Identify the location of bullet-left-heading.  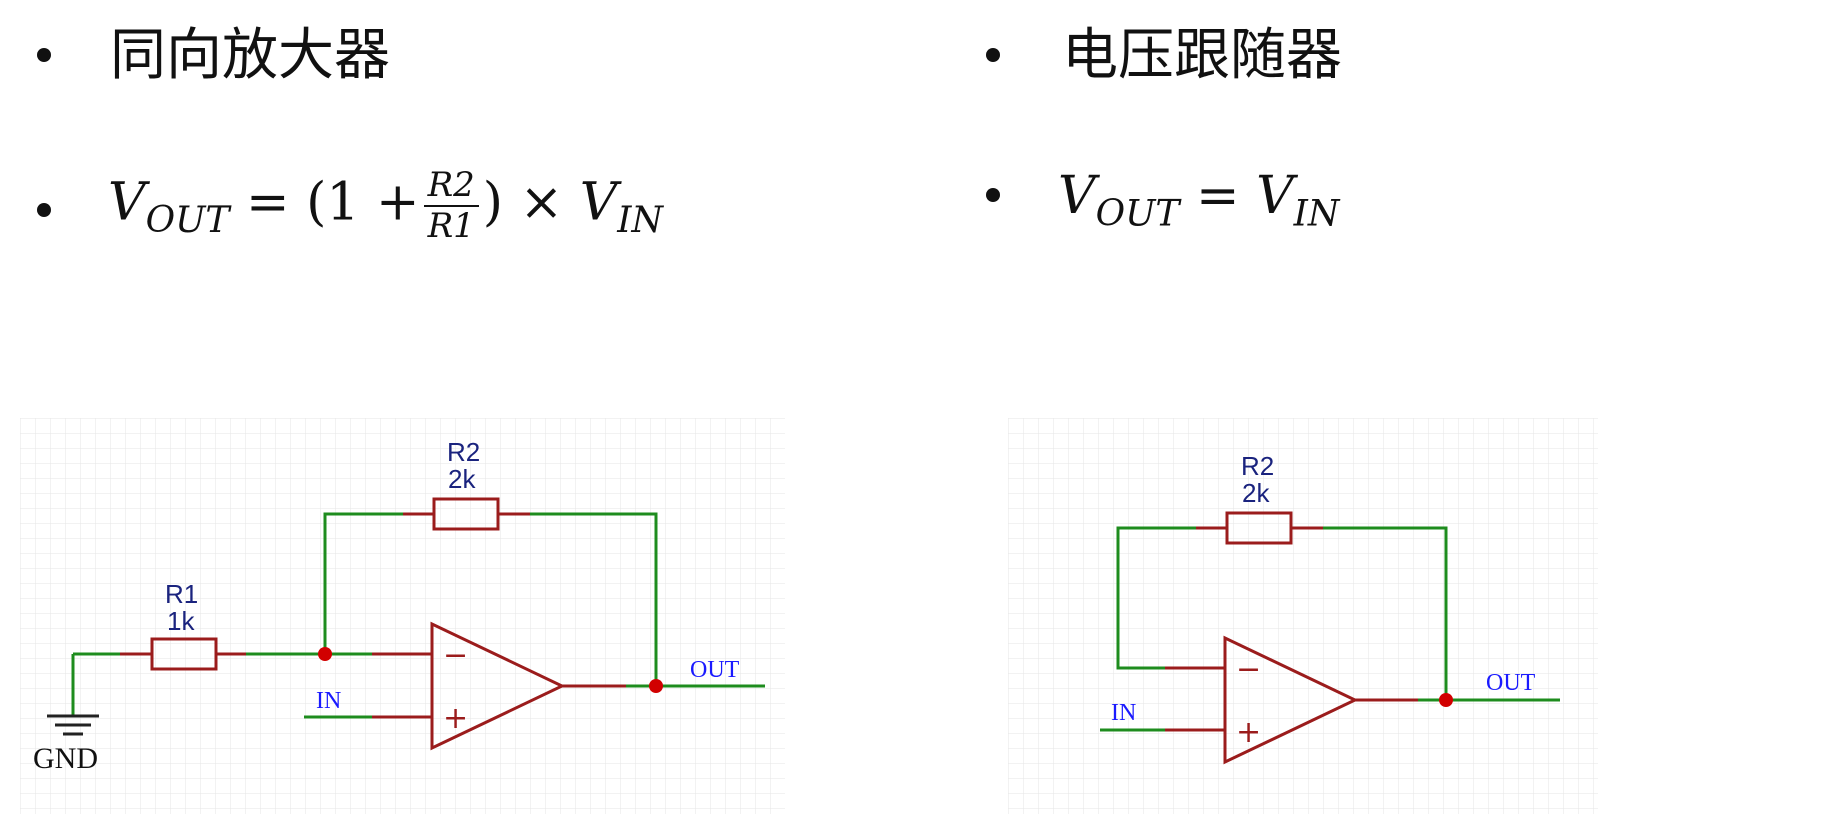
(44, 55).